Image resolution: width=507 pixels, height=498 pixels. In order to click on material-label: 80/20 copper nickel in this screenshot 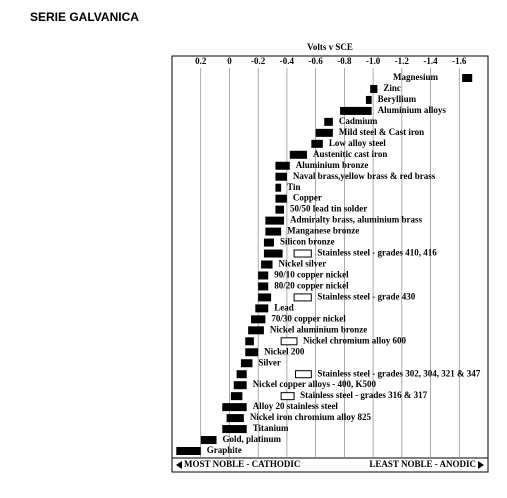, I will do `click(311, 286)`.